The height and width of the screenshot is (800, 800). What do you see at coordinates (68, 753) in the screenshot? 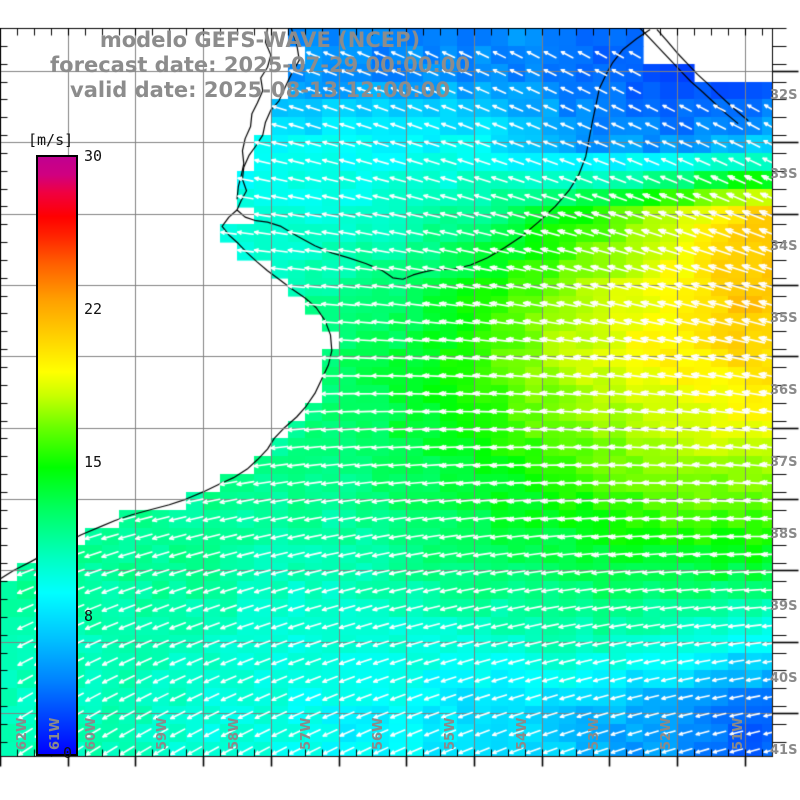
I see `colorbar-tick-0: 0` at bounding box center [68, 753].